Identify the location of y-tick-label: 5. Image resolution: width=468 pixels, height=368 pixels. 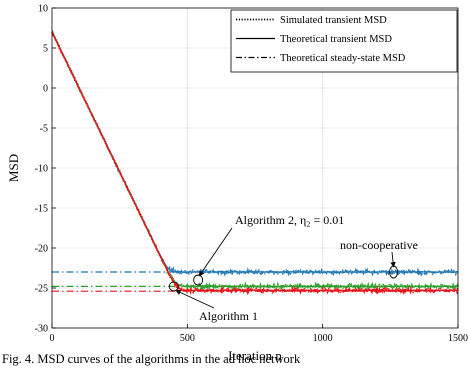
(45, 49).